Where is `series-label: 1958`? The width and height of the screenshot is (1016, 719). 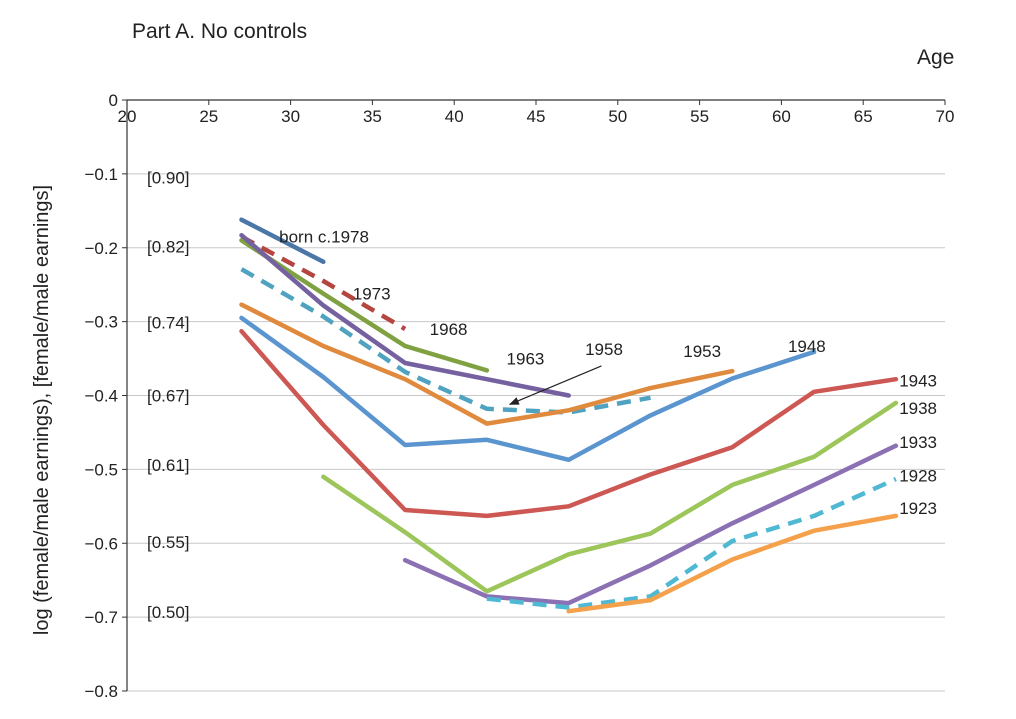 series-label: 1958 is located at coordinates (604, 349).